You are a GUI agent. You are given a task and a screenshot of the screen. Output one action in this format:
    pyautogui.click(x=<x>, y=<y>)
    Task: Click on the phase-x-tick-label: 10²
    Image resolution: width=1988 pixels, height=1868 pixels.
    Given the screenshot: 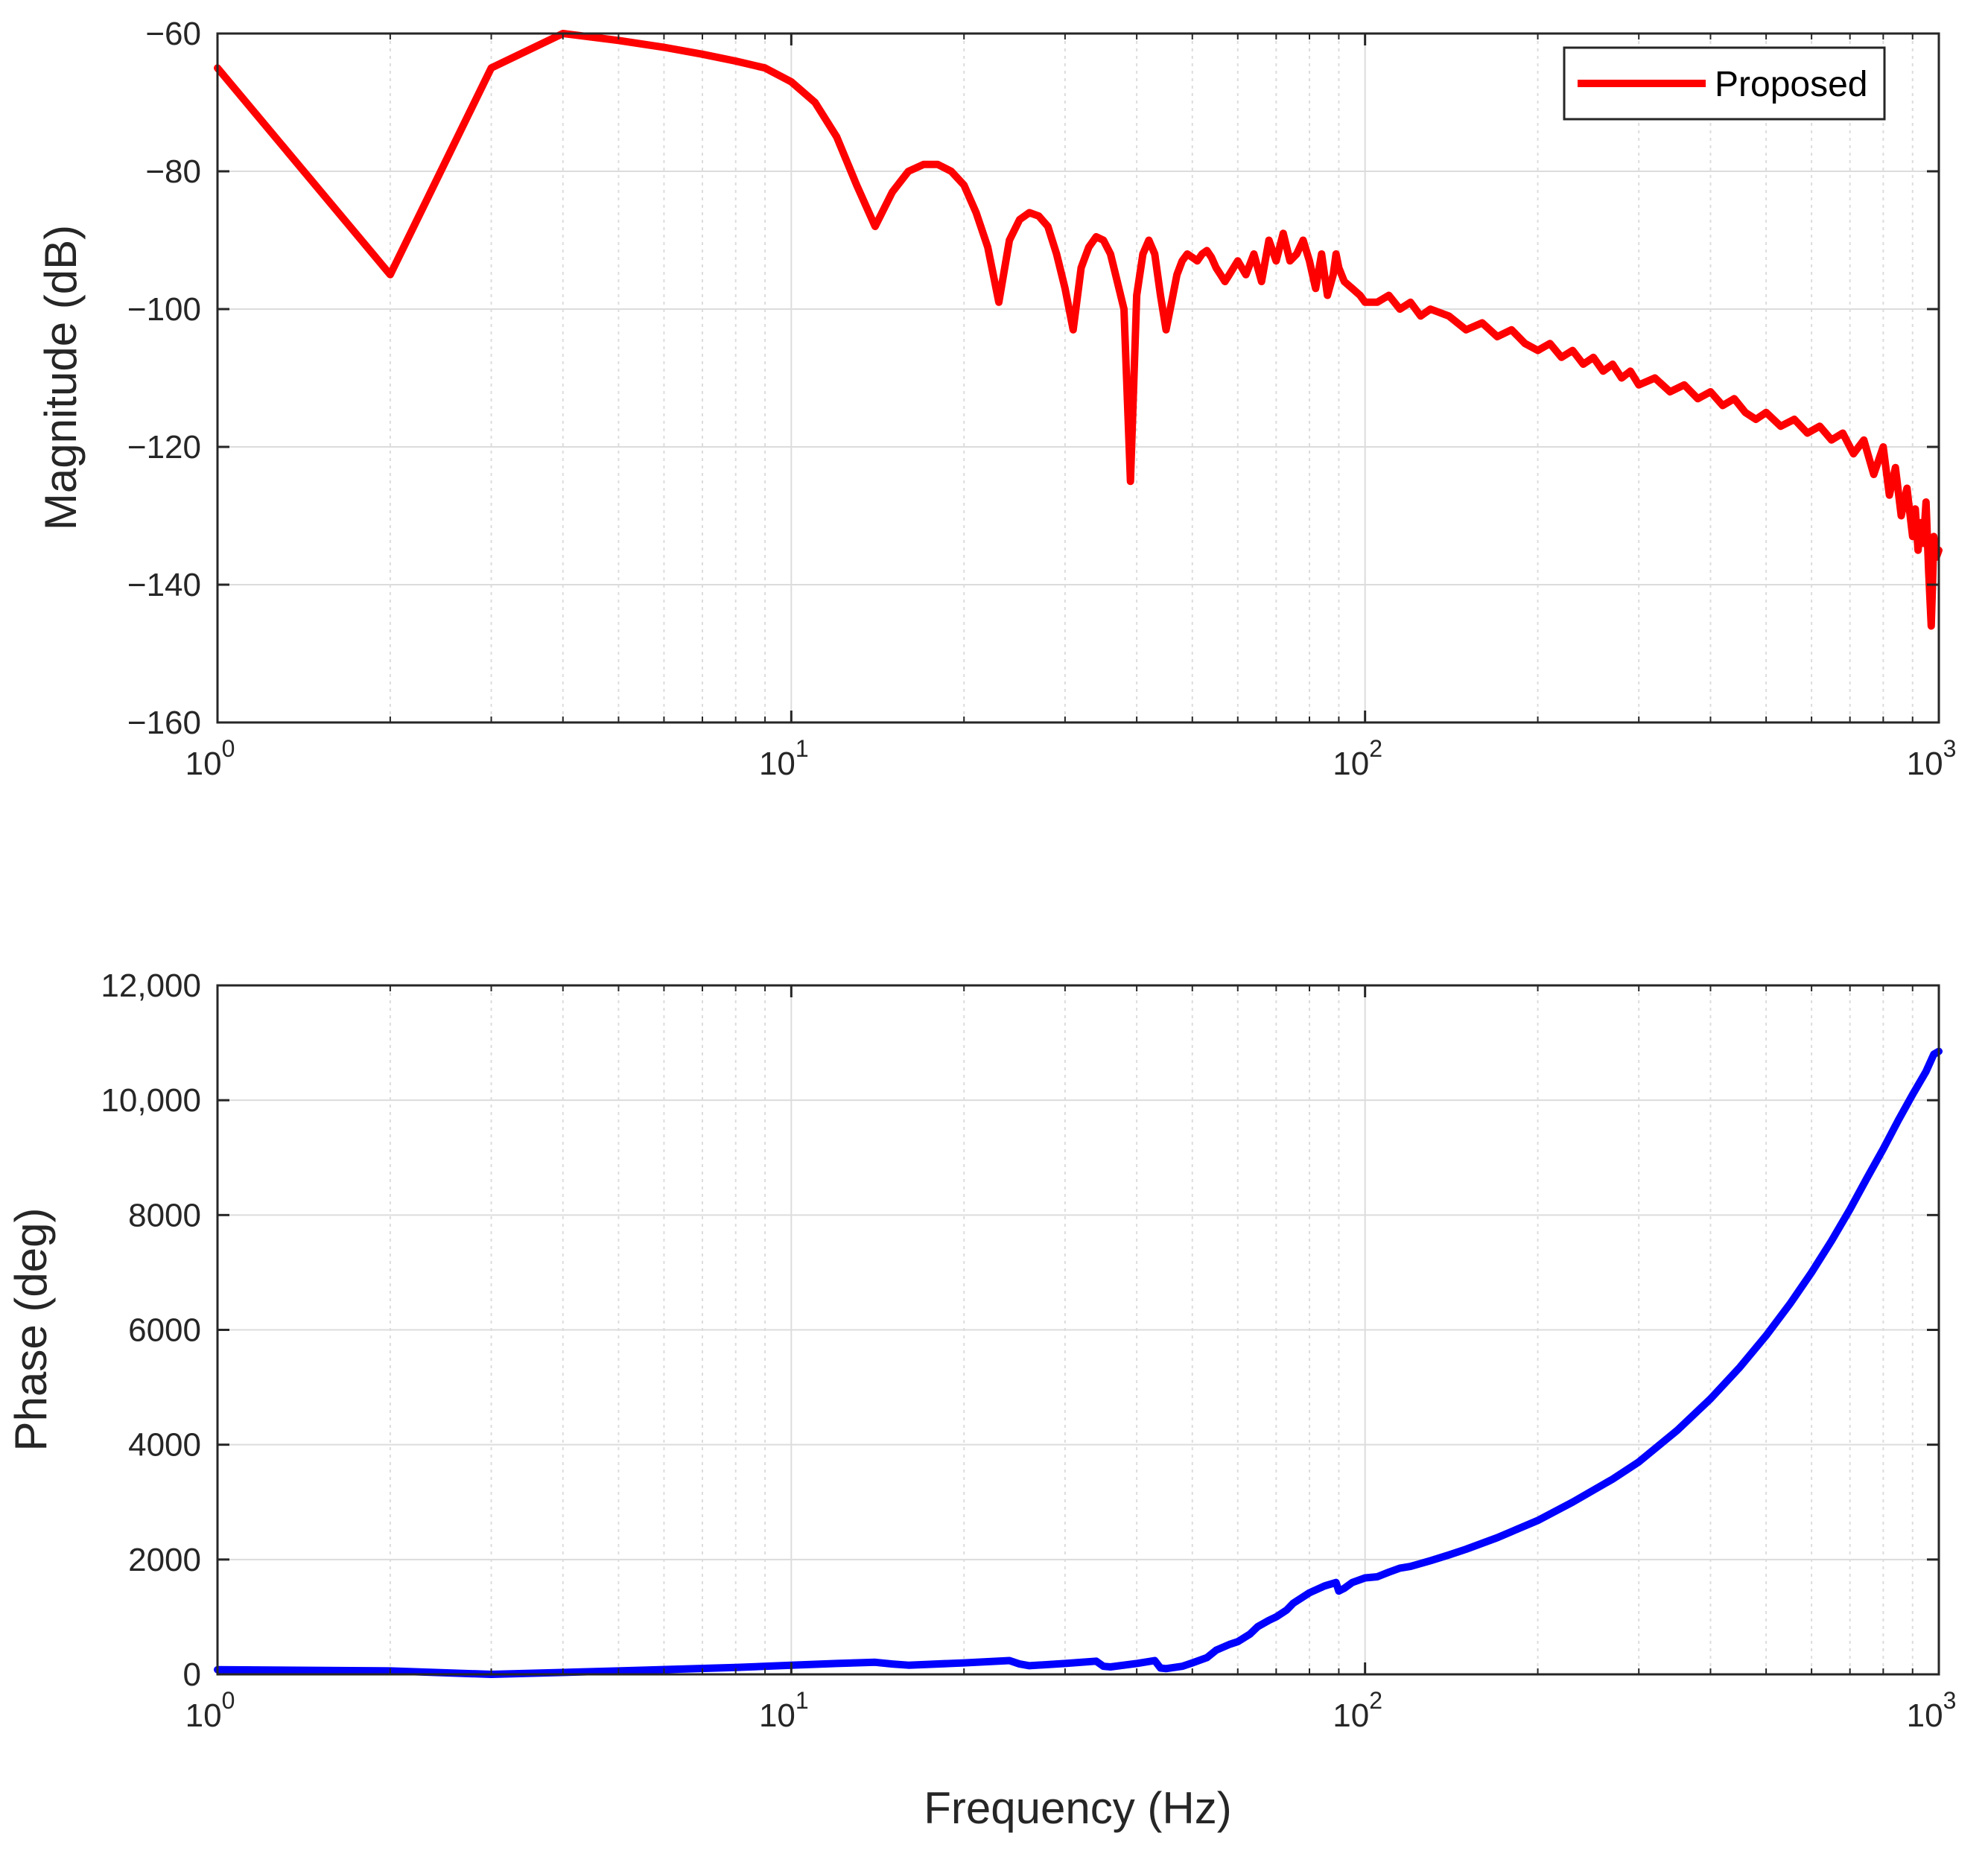 What is the action you would take?
    pyautogui.click(x=1357, y=1710)
    